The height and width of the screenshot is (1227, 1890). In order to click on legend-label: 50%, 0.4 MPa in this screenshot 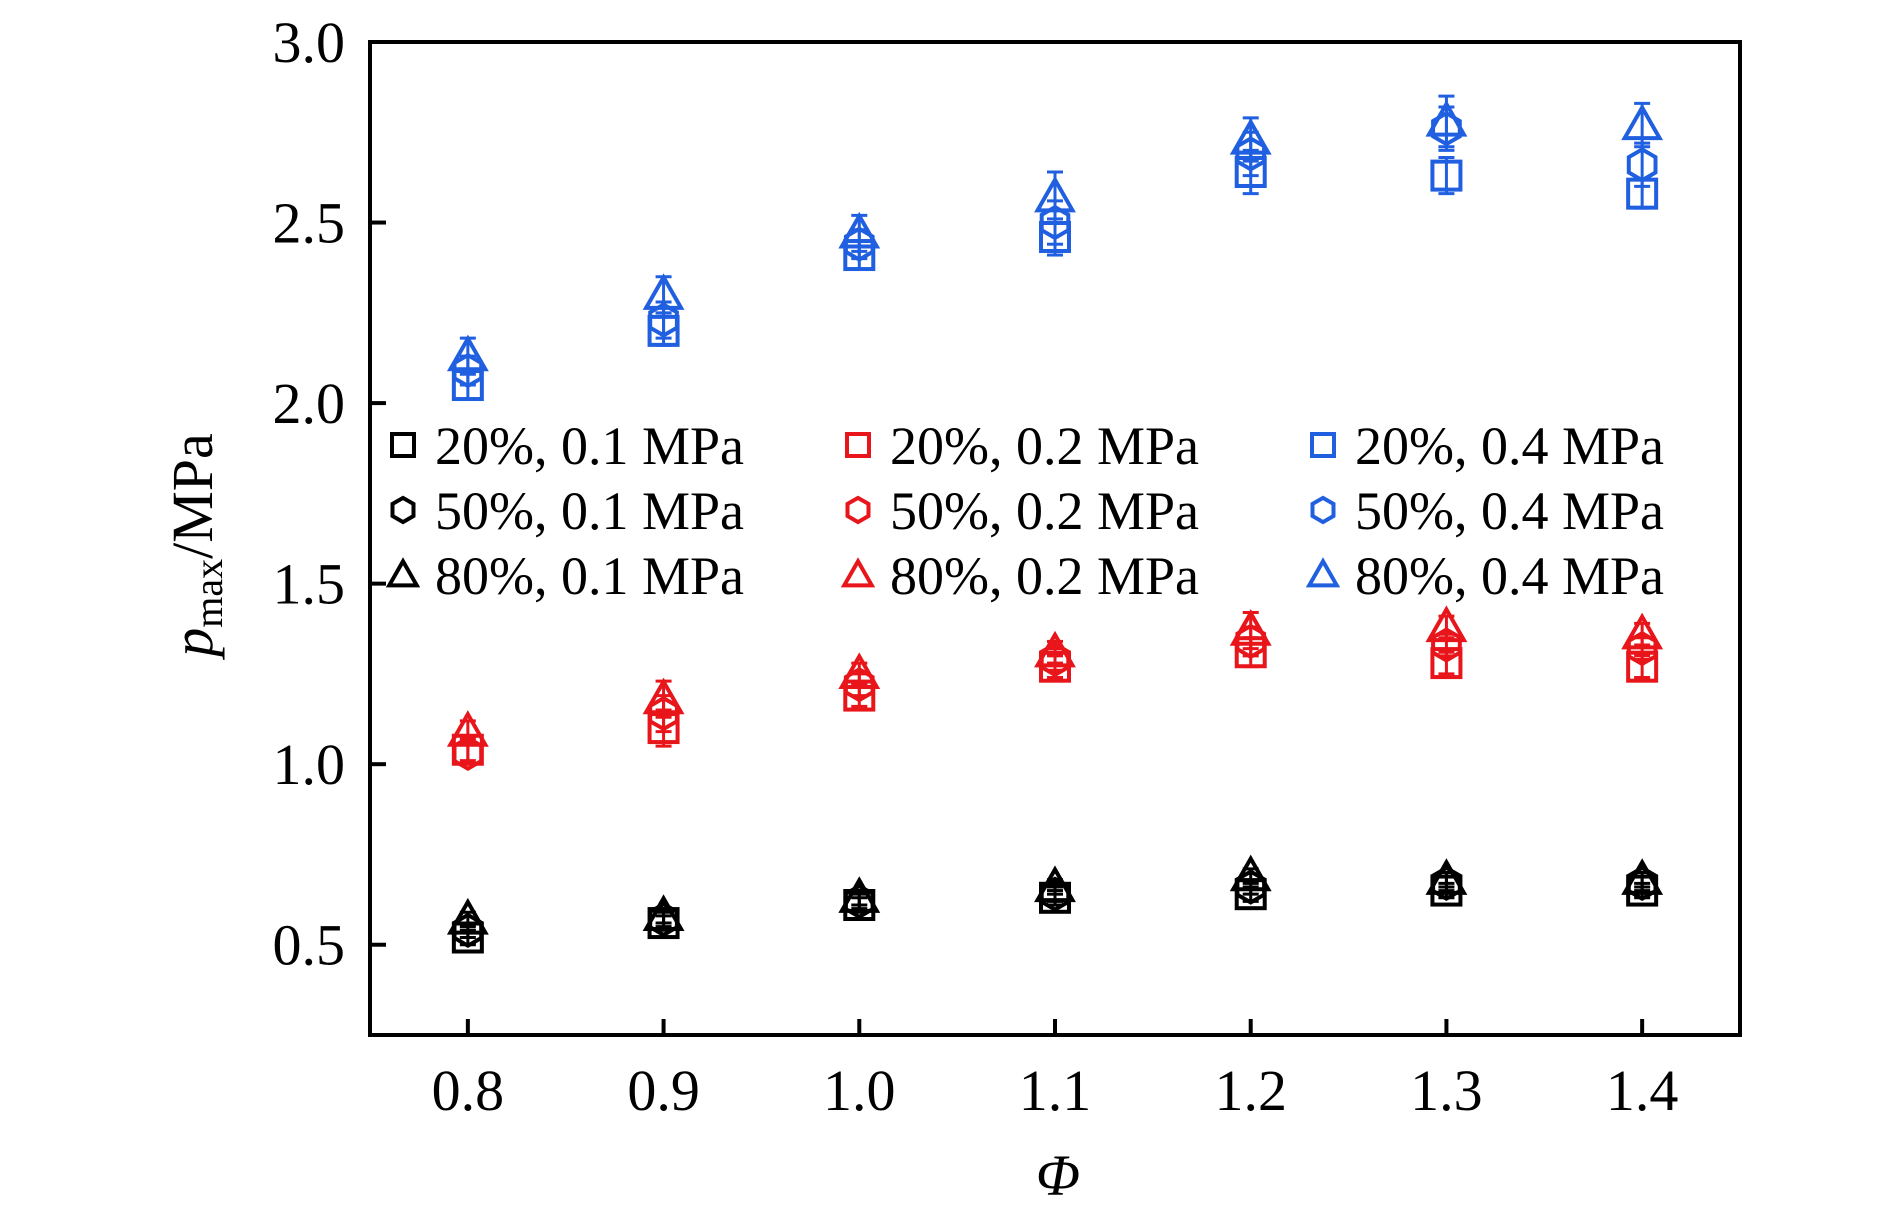, I will do `click(1509, 511)`.